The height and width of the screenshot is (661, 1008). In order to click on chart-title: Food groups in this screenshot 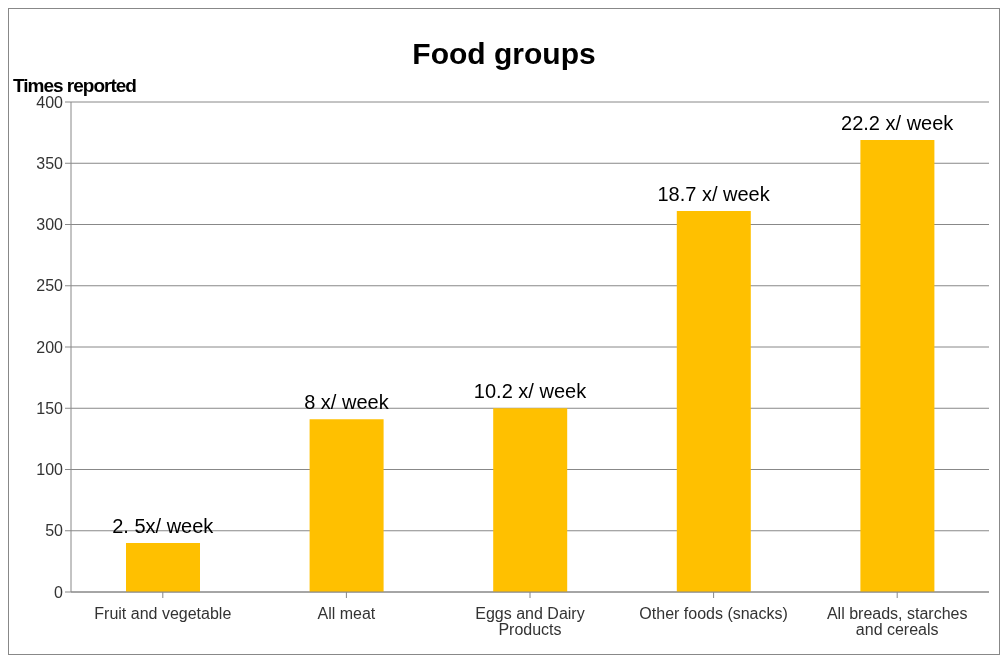, I will do `click(504, 54)`.